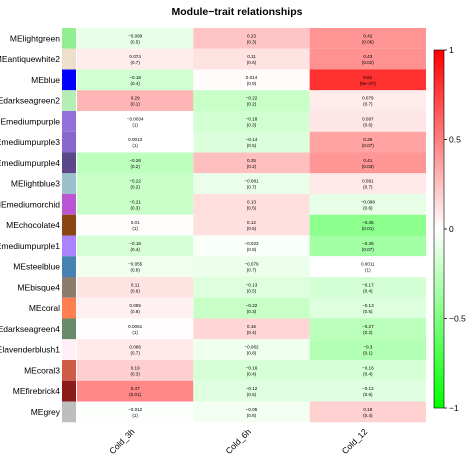 The height and width of the screenshot is (465, 474). I want to click on cell-pvalue-label: (0.07), so click(368, 145).